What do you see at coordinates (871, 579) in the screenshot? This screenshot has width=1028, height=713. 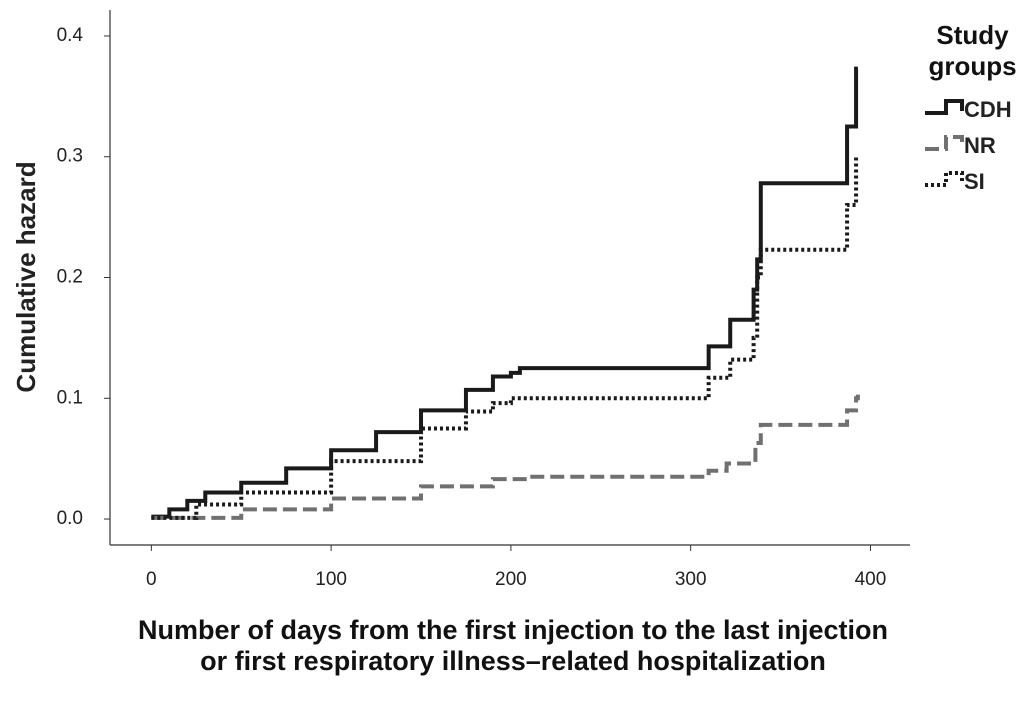 I see `x-tick-label: 400` at bounding box center [871, 579].